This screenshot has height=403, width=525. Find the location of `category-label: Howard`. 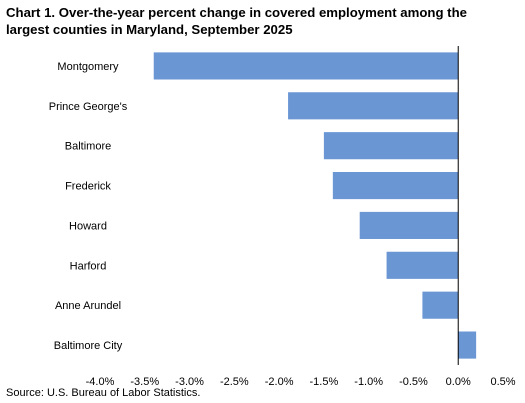

category-label: Howard is located at coordinates (88, 226).